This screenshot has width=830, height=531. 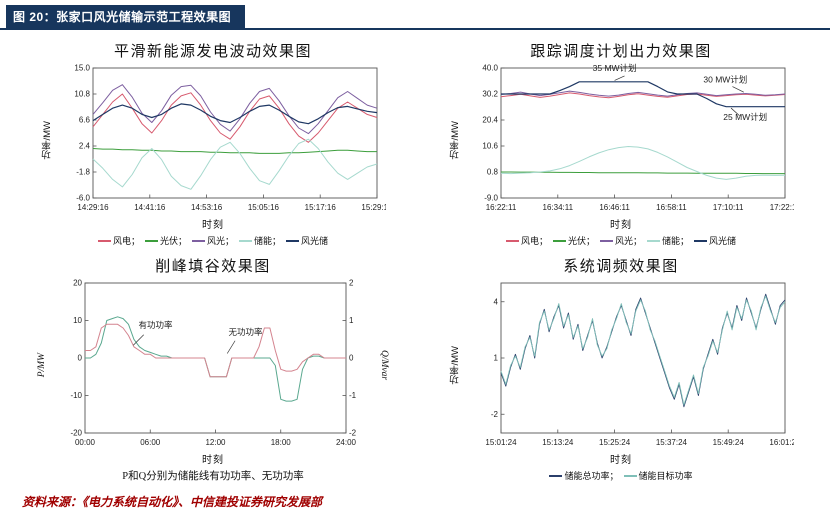 What do you see at coordinates (727, 207) in the screenshot?
I see `x-tick-label: 17:10:11` at bounding box center [727, 207].